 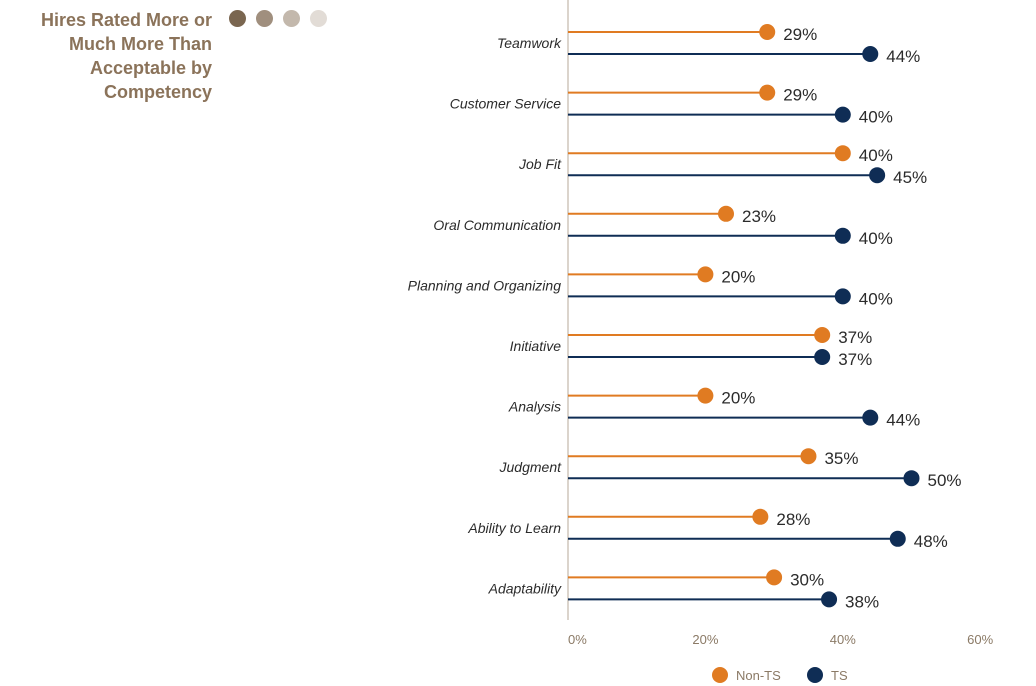 What do you see at coordinates (910, 177) in the screenshot?
I see `data-label: 45%` at bounding box center [910, 177].